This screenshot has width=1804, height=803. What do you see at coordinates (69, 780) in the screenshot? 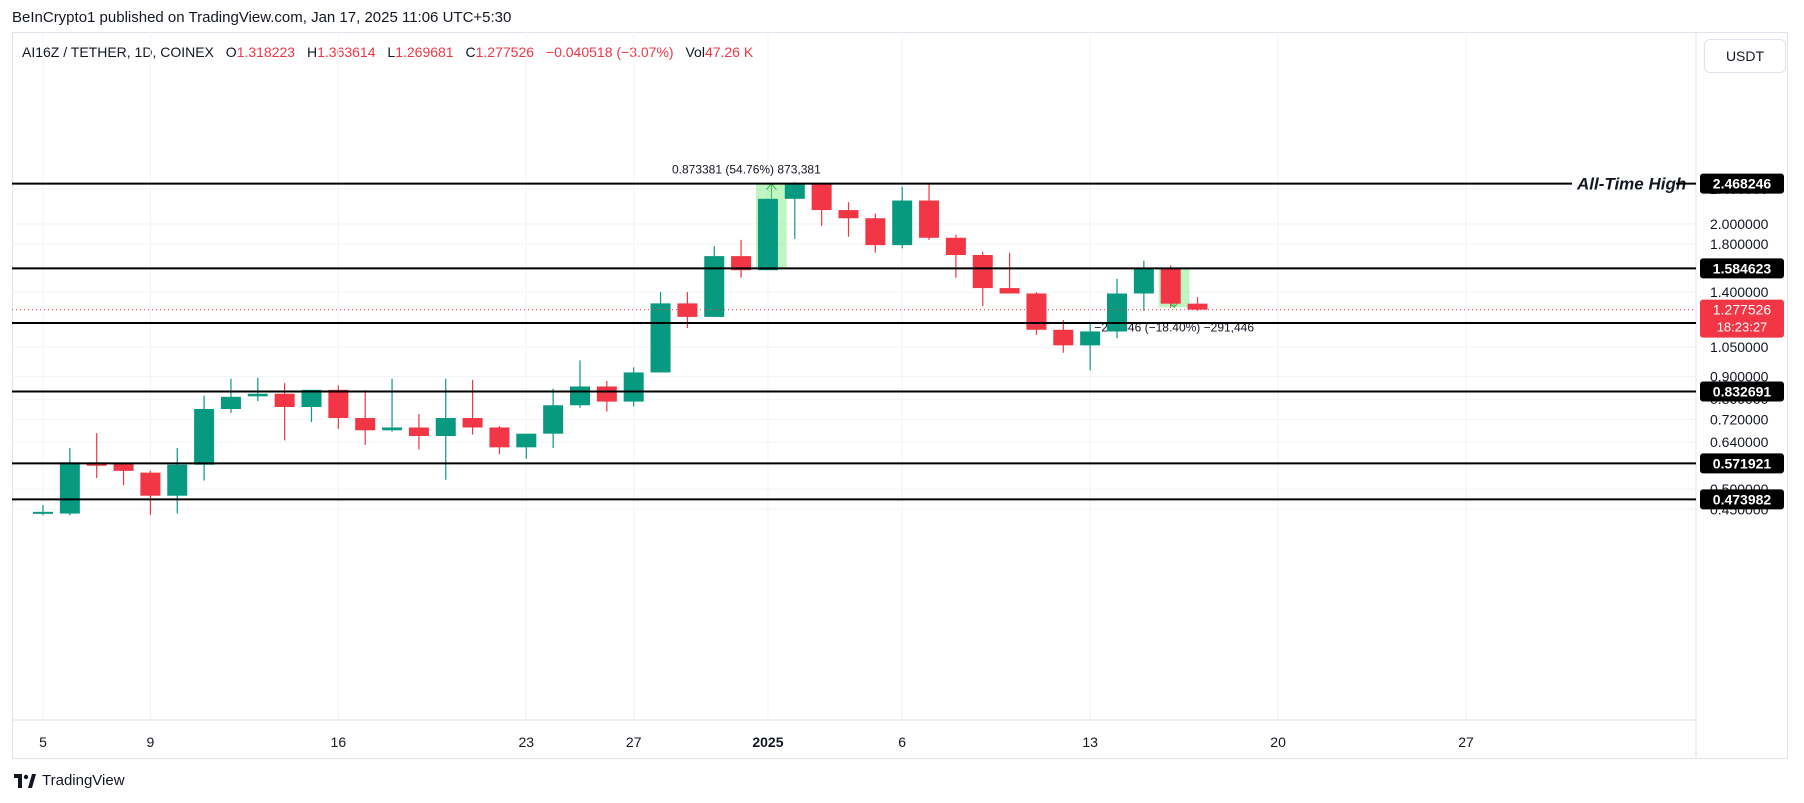
I see `tradingview-logo: TradingView` at bounding box center [69, 780].